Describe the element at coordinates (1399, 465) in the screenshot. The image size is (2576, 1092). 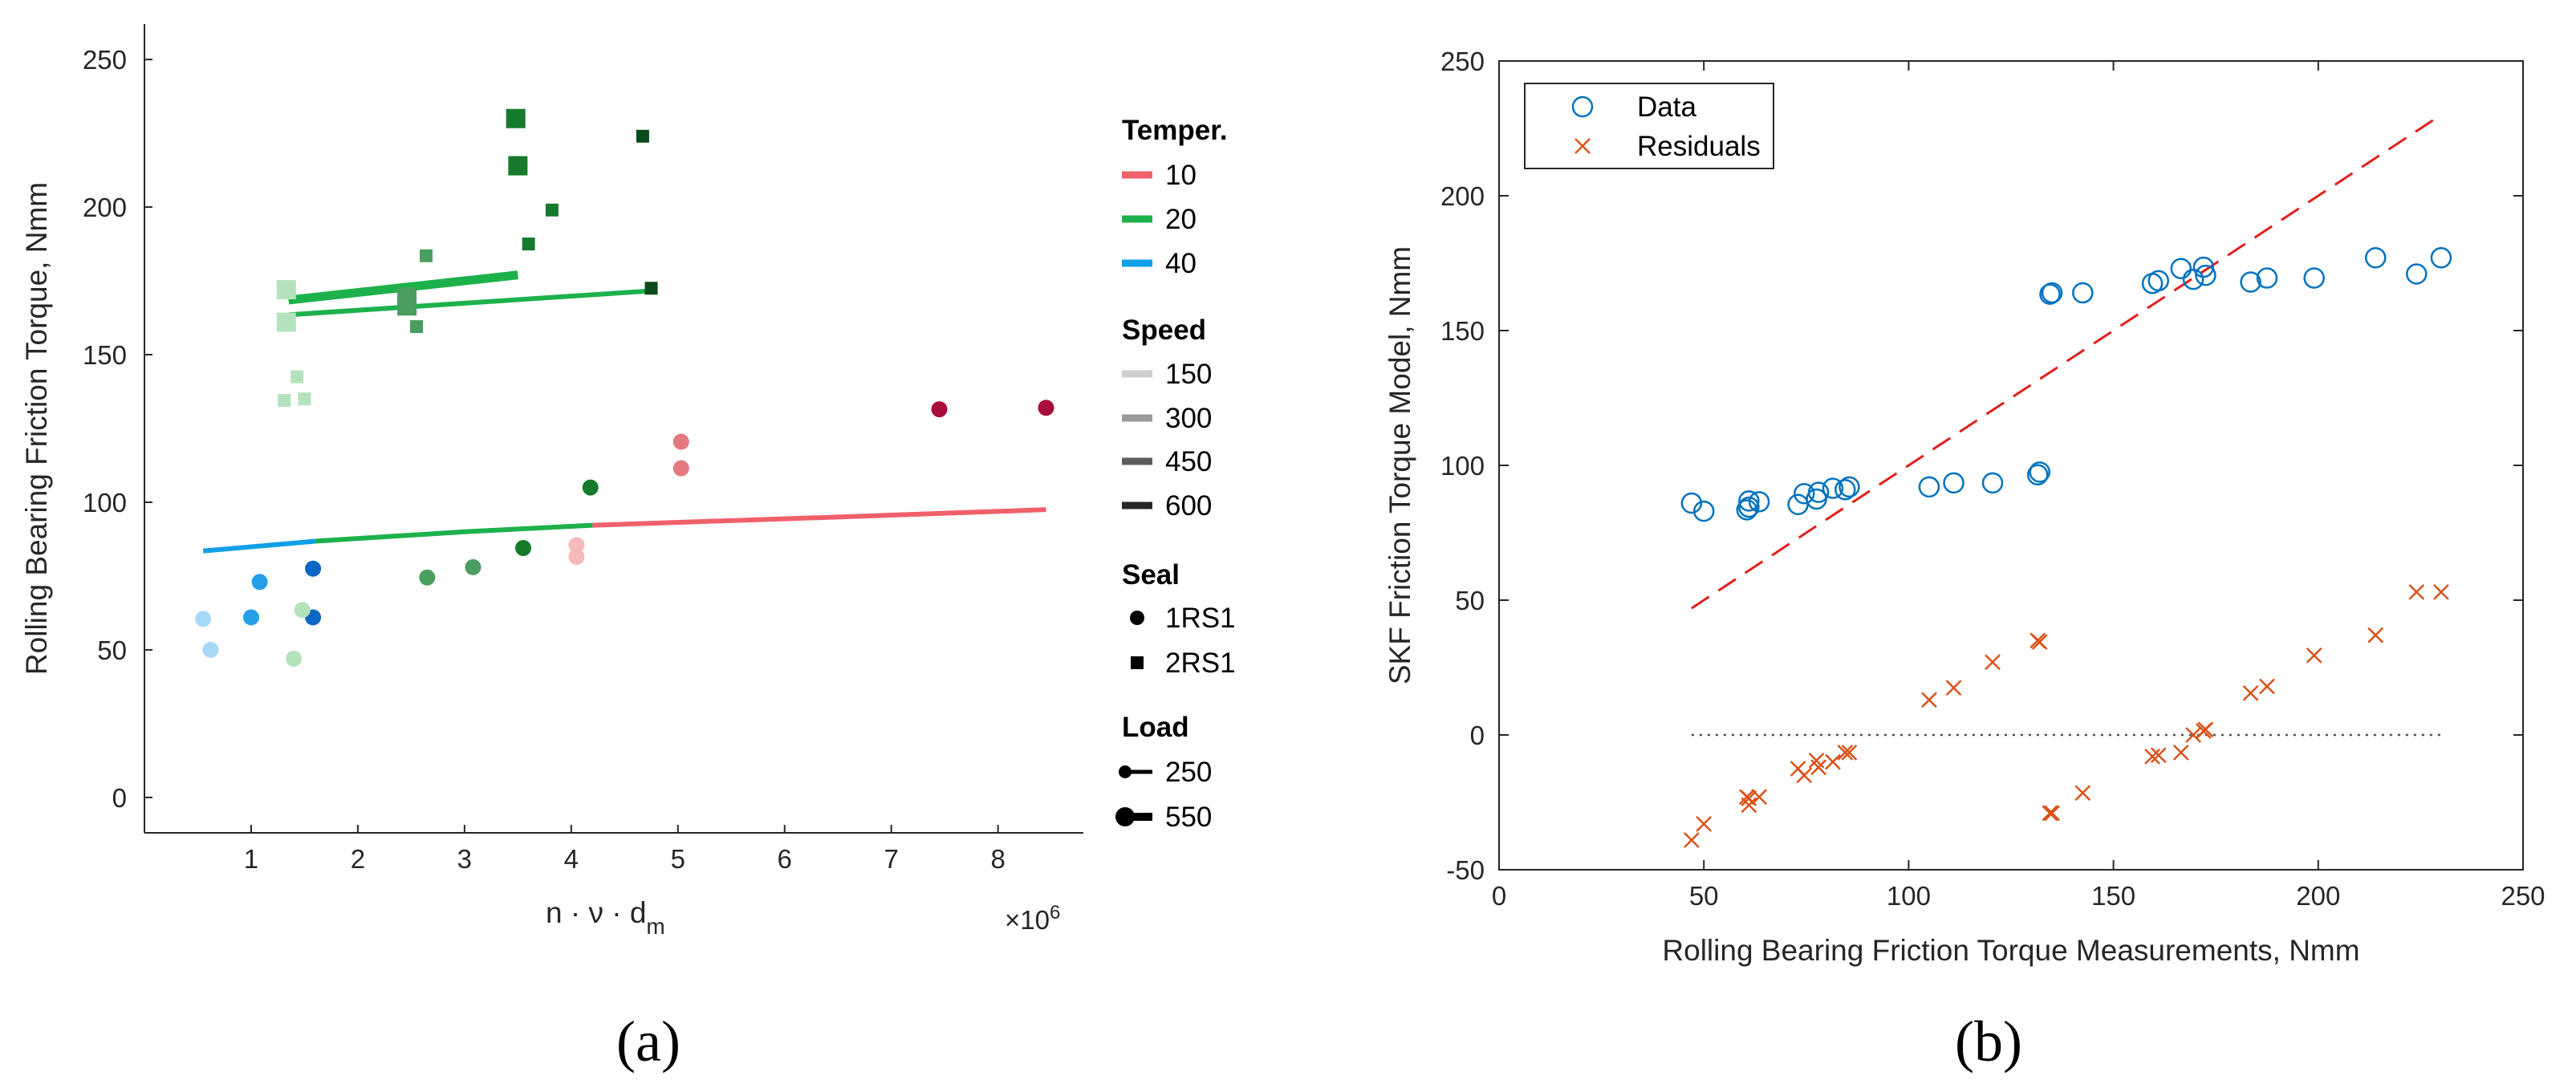
I see `chart-b-ylabel: SKF Friction Torque Model, Nmm` at that location.